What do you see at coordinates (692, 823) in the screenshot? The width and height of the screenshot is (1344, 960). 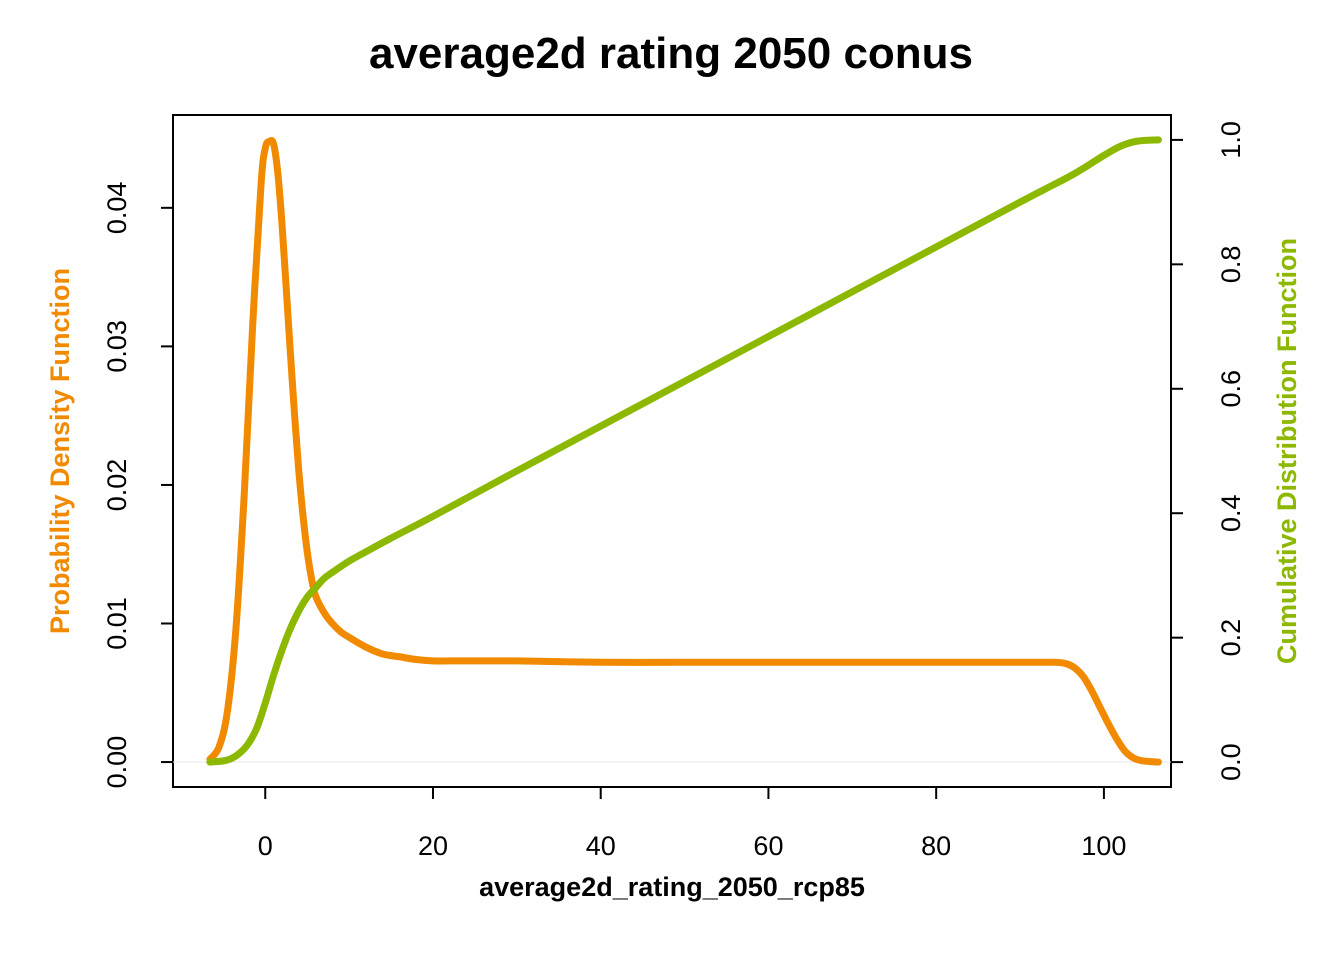 I see `x-axis: 0 20 40 60 80 100` at bounding box center [692, 823].